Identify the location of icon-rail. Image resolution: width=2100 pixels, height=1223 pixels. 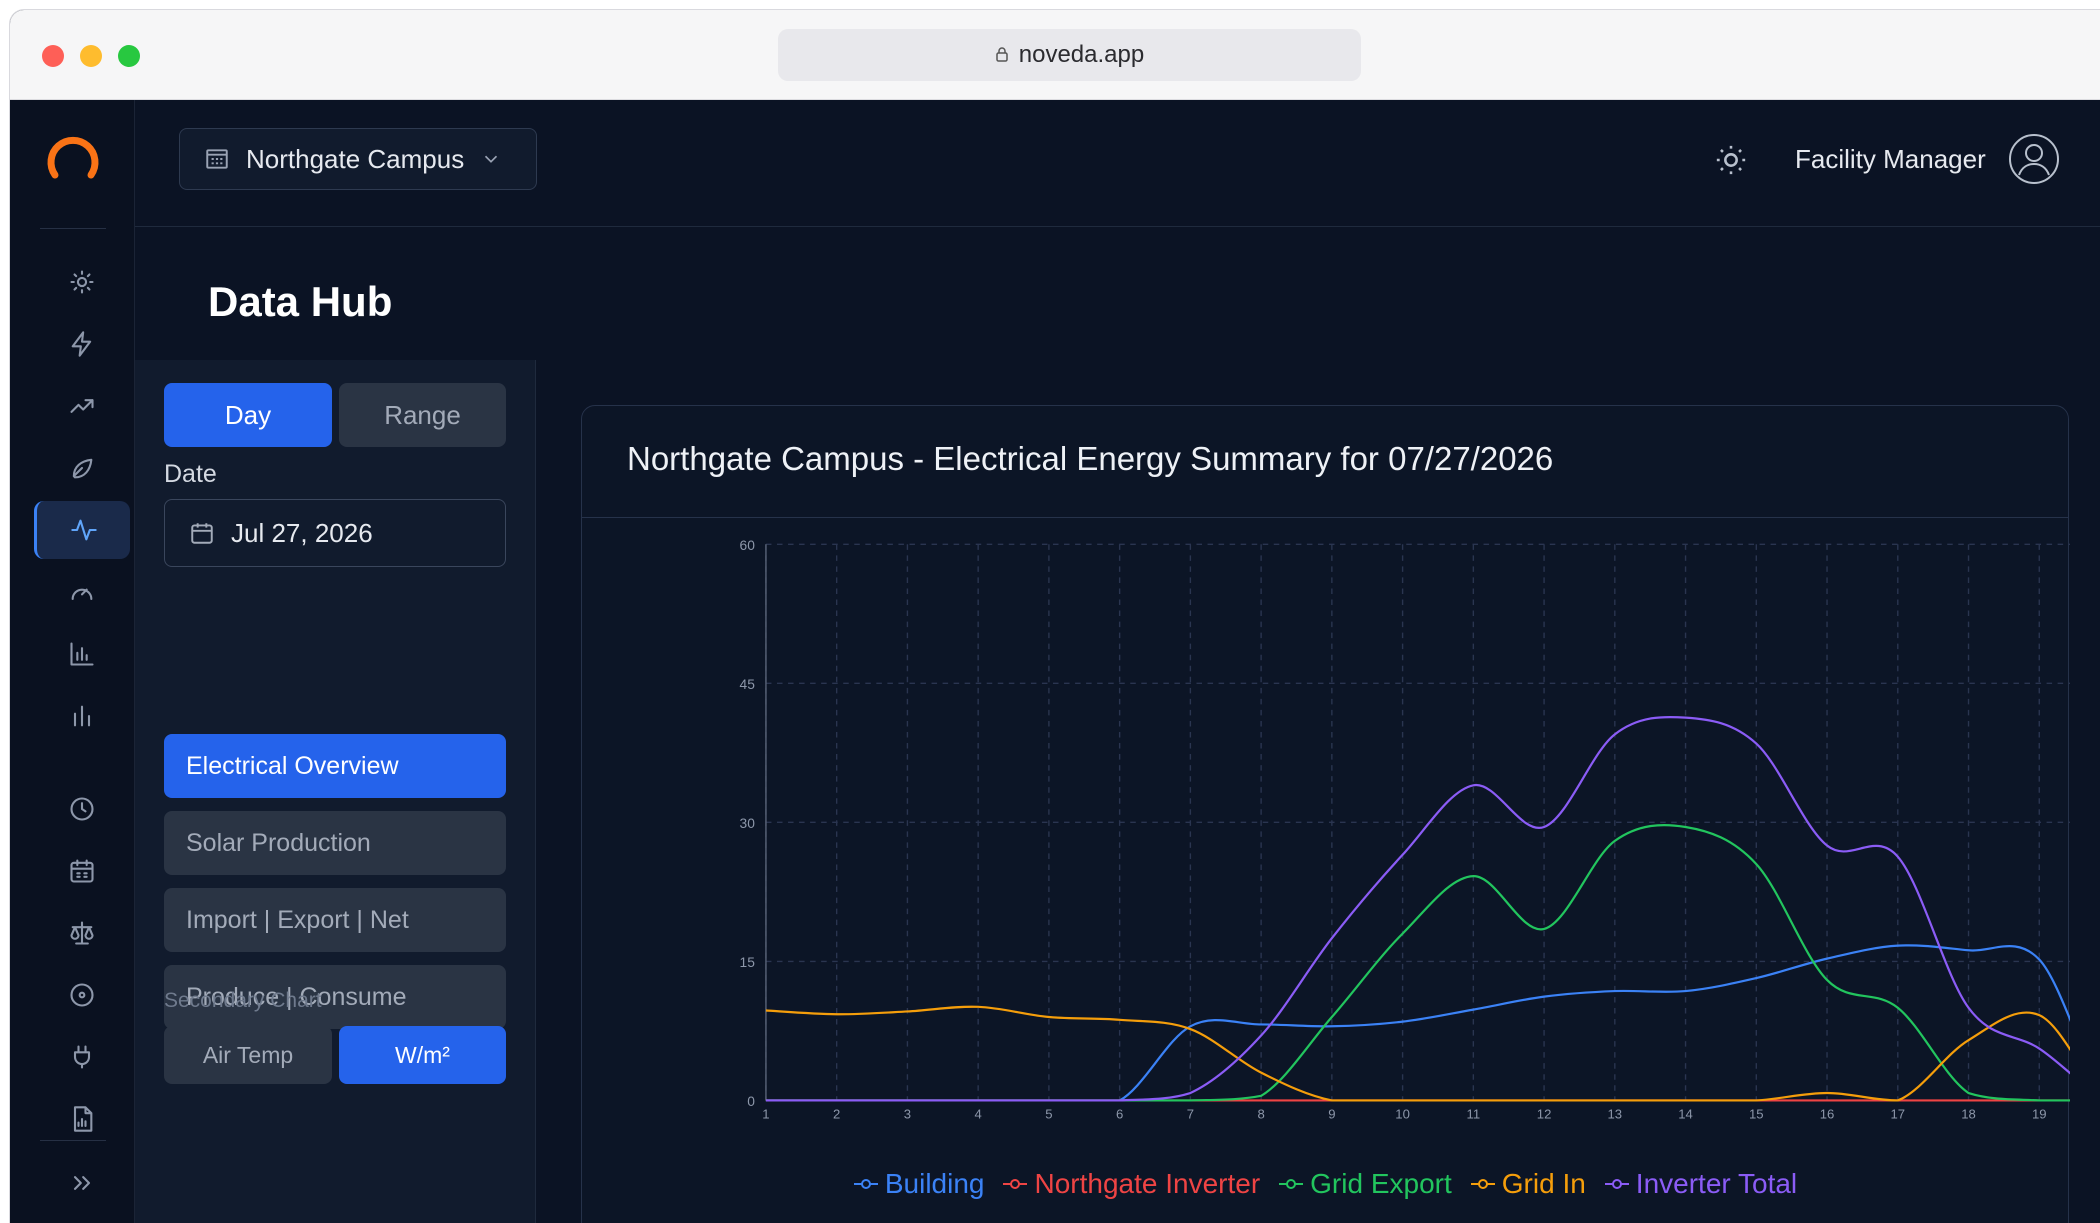
(72, 661).